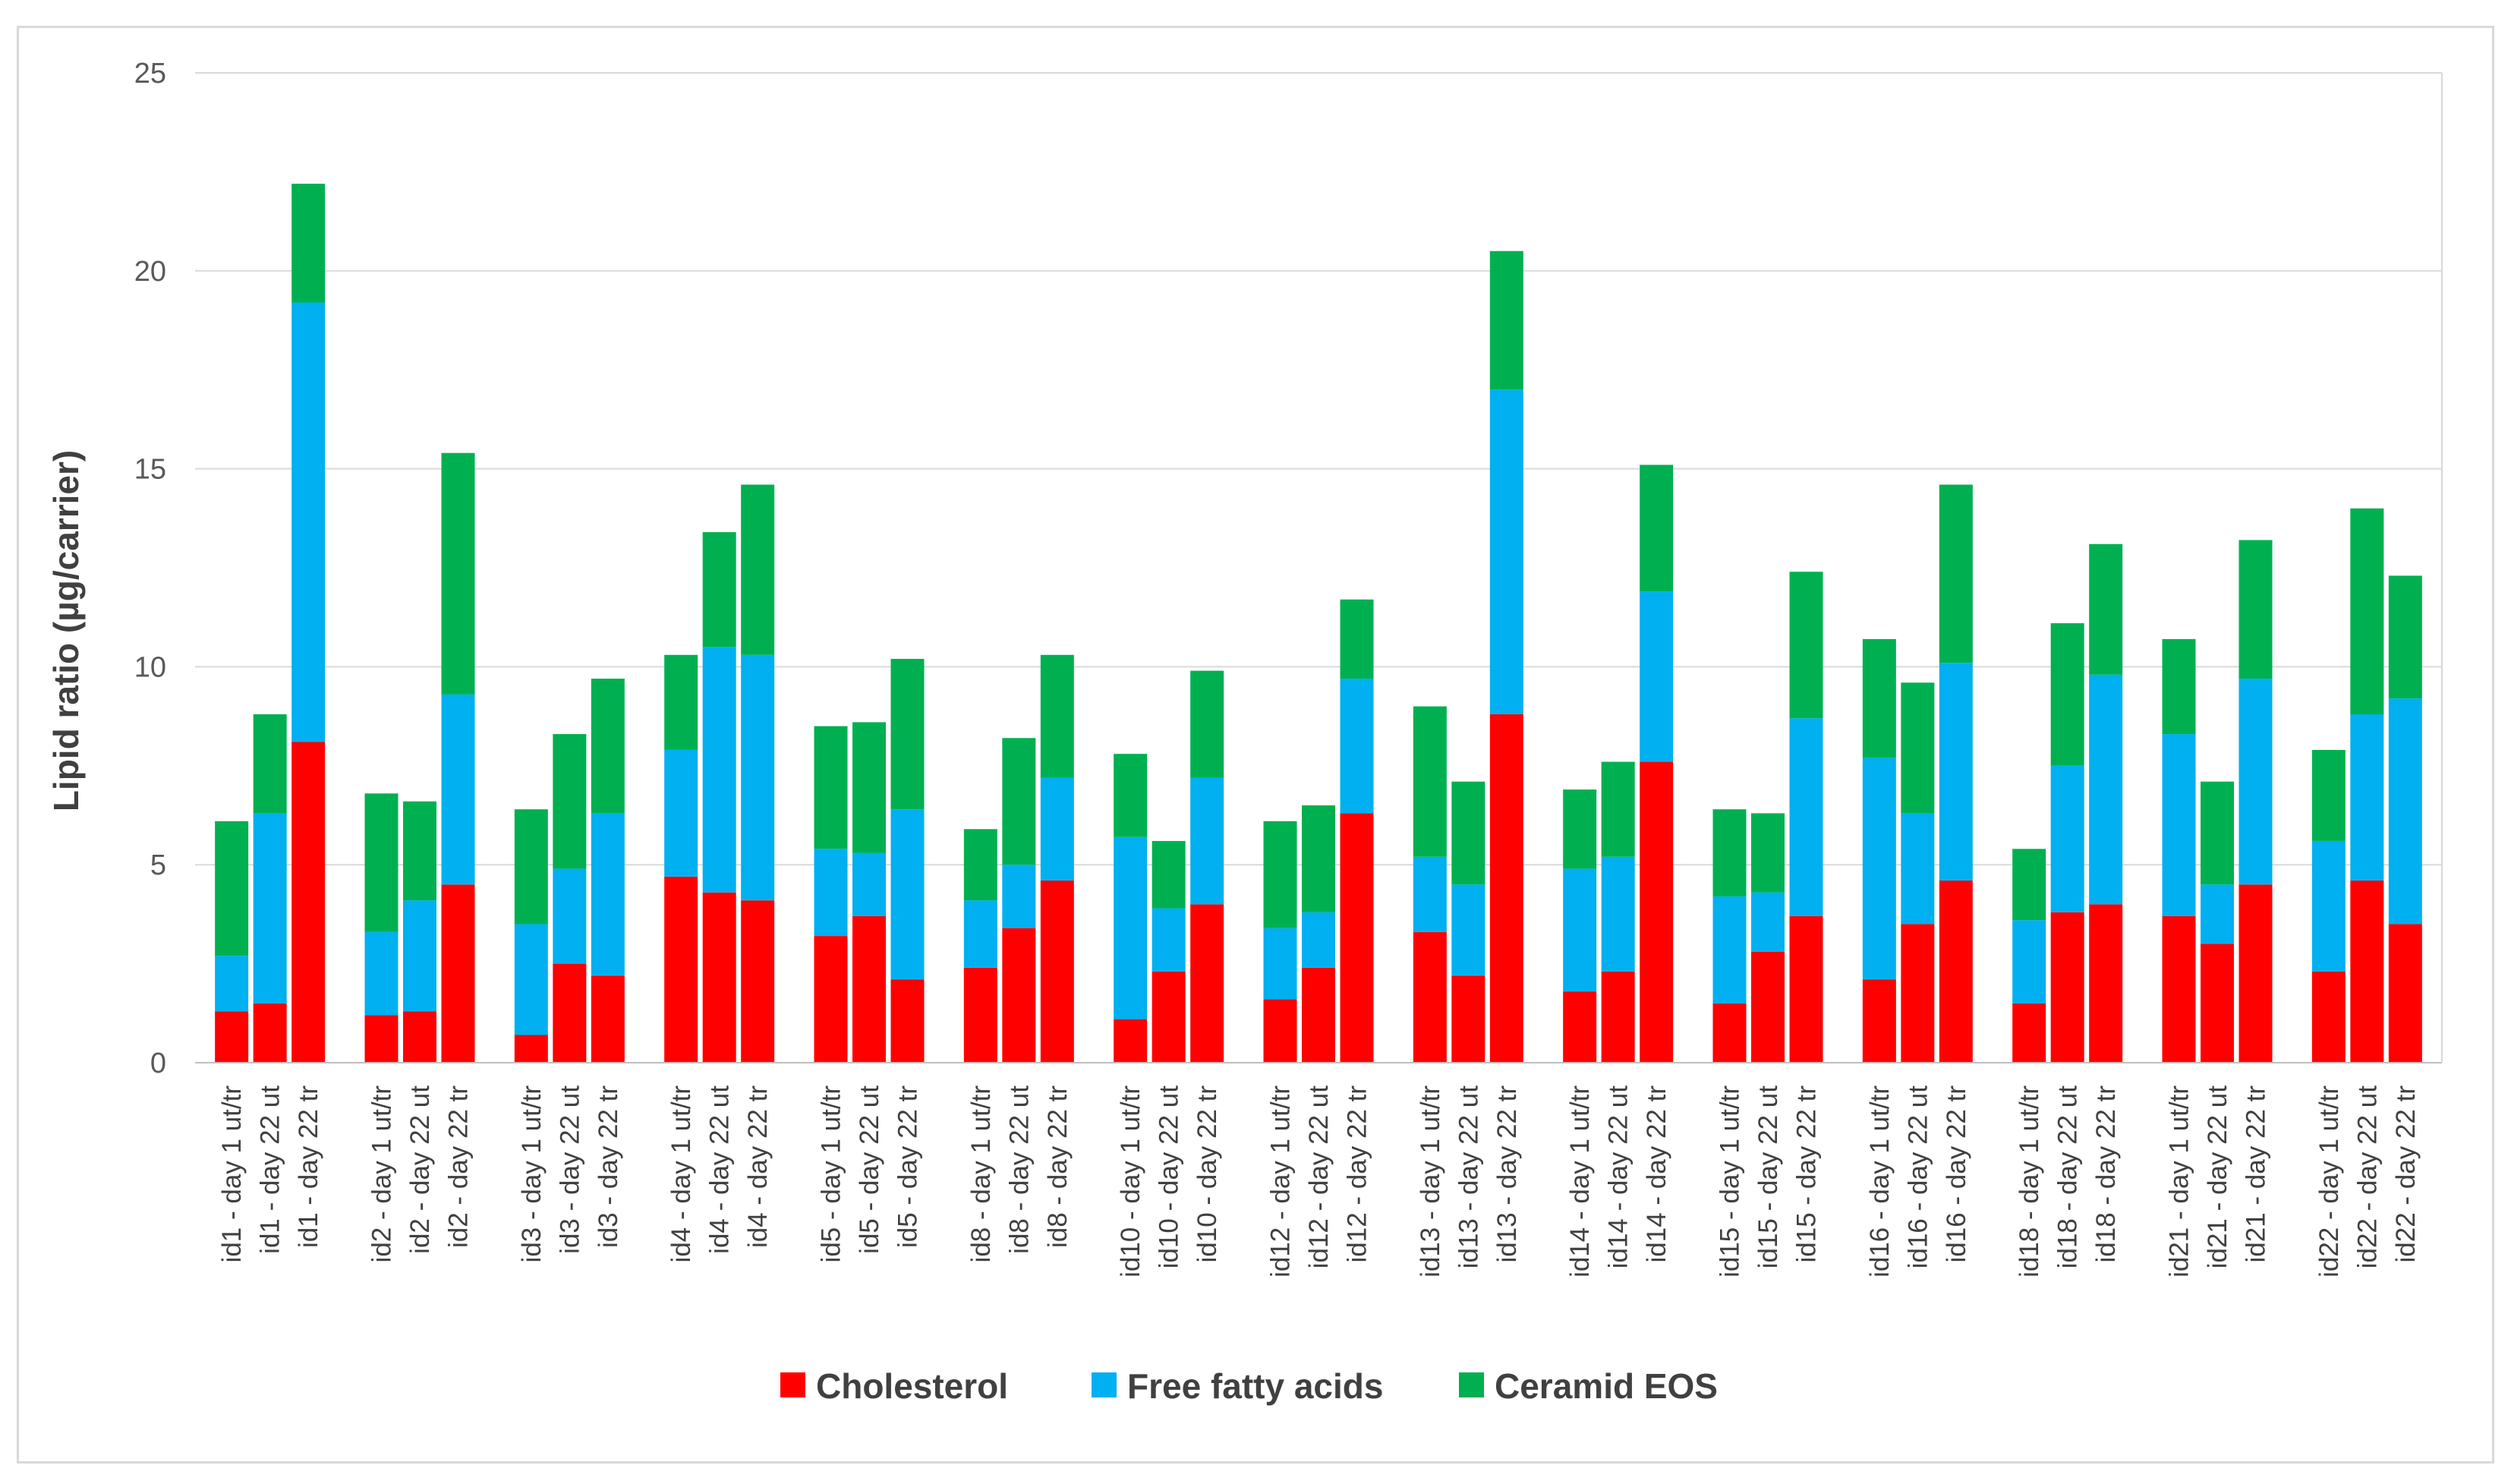  Describe the element at coordinates (569, 1169) in the screenshot. I see `x-tick-label: id3 - day 22 ut` at that location.